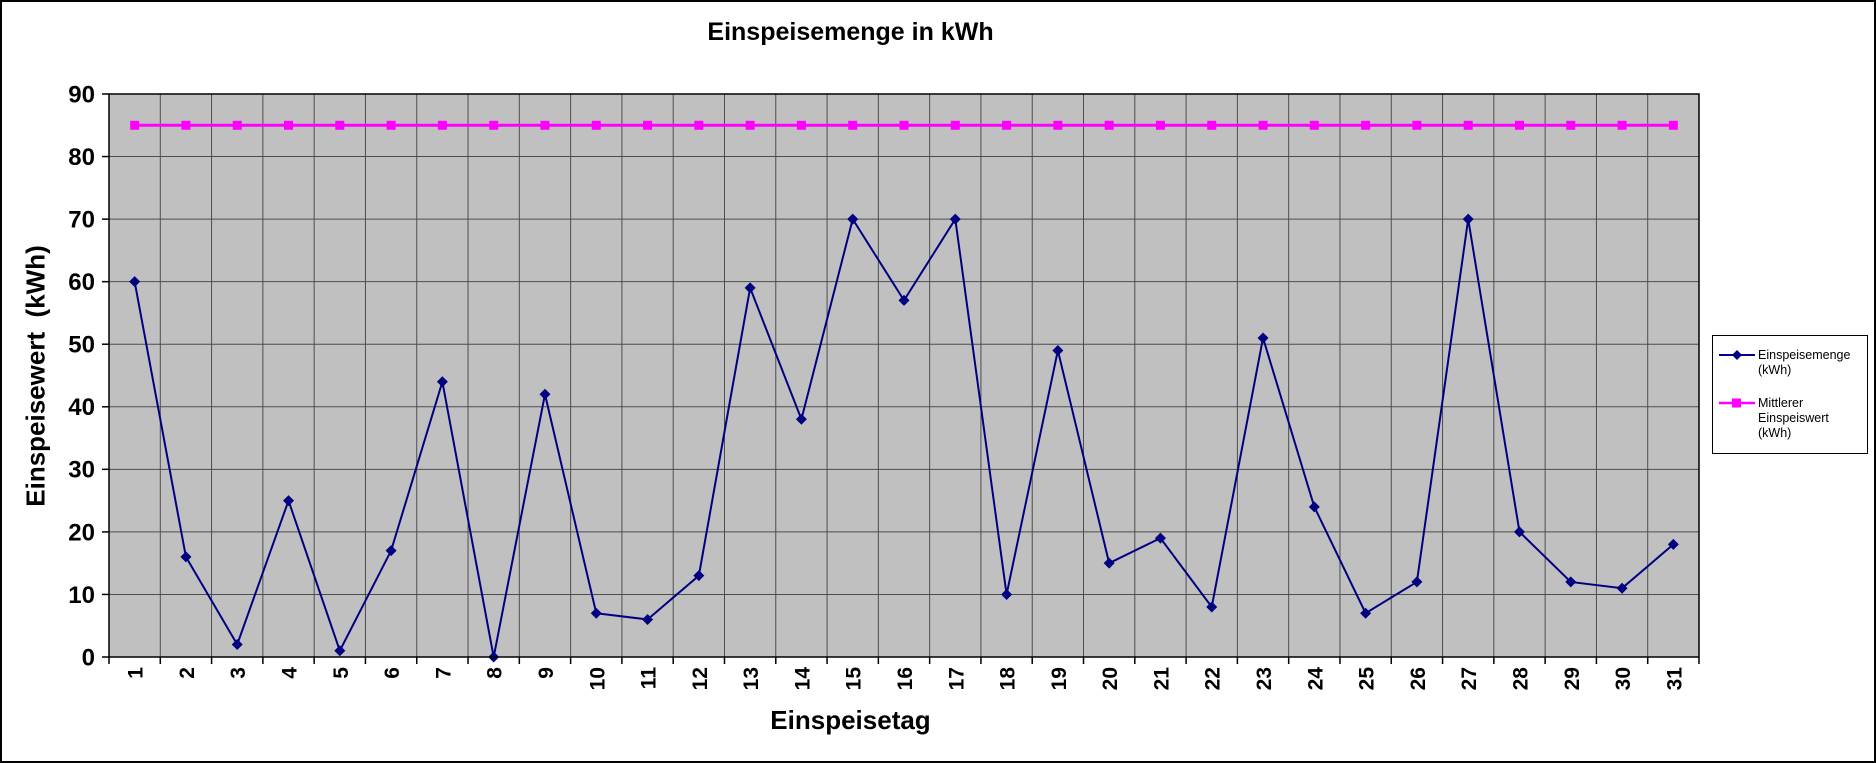 The height and width of the screenshot is (763, 1876). What do you see at coordinates (88, 657) in the screenshot?
I see `y-tick-label: 0` at bounding box center [88, 657].